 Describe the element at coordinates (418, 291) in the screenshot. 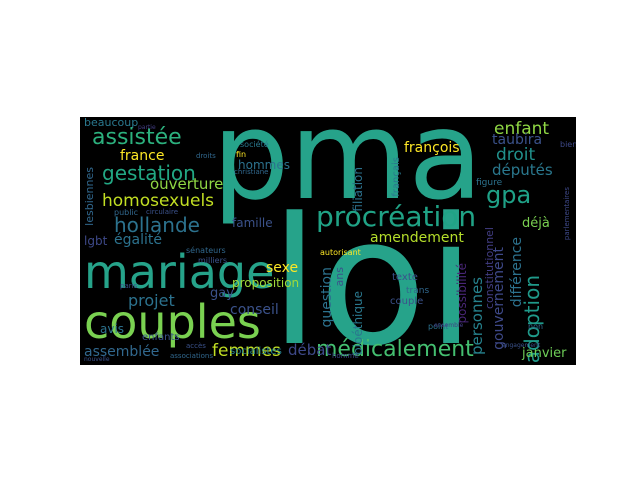

I see `word-trans: trans` at that location.